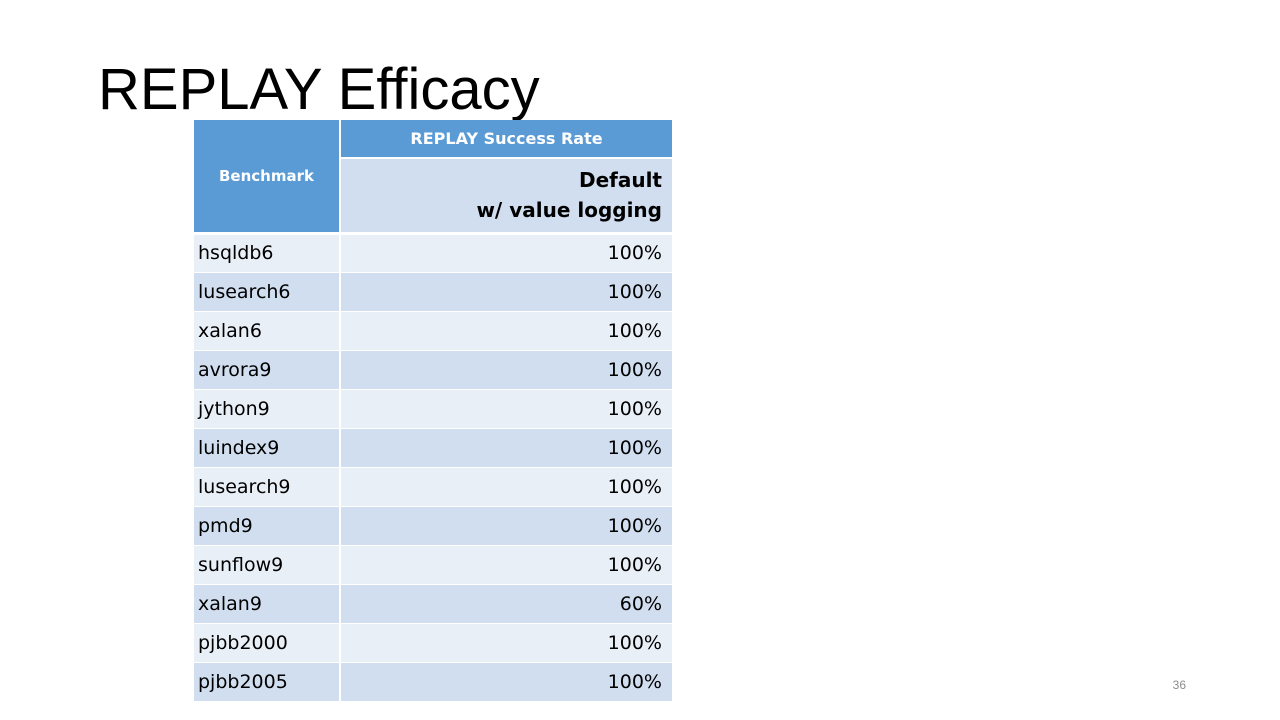 The height and width of the screenshot is (720, 1280). Describe the element at coordinates (267, 487) in the screenshot. I see `benchmark-cell: lusearch9` at that location.